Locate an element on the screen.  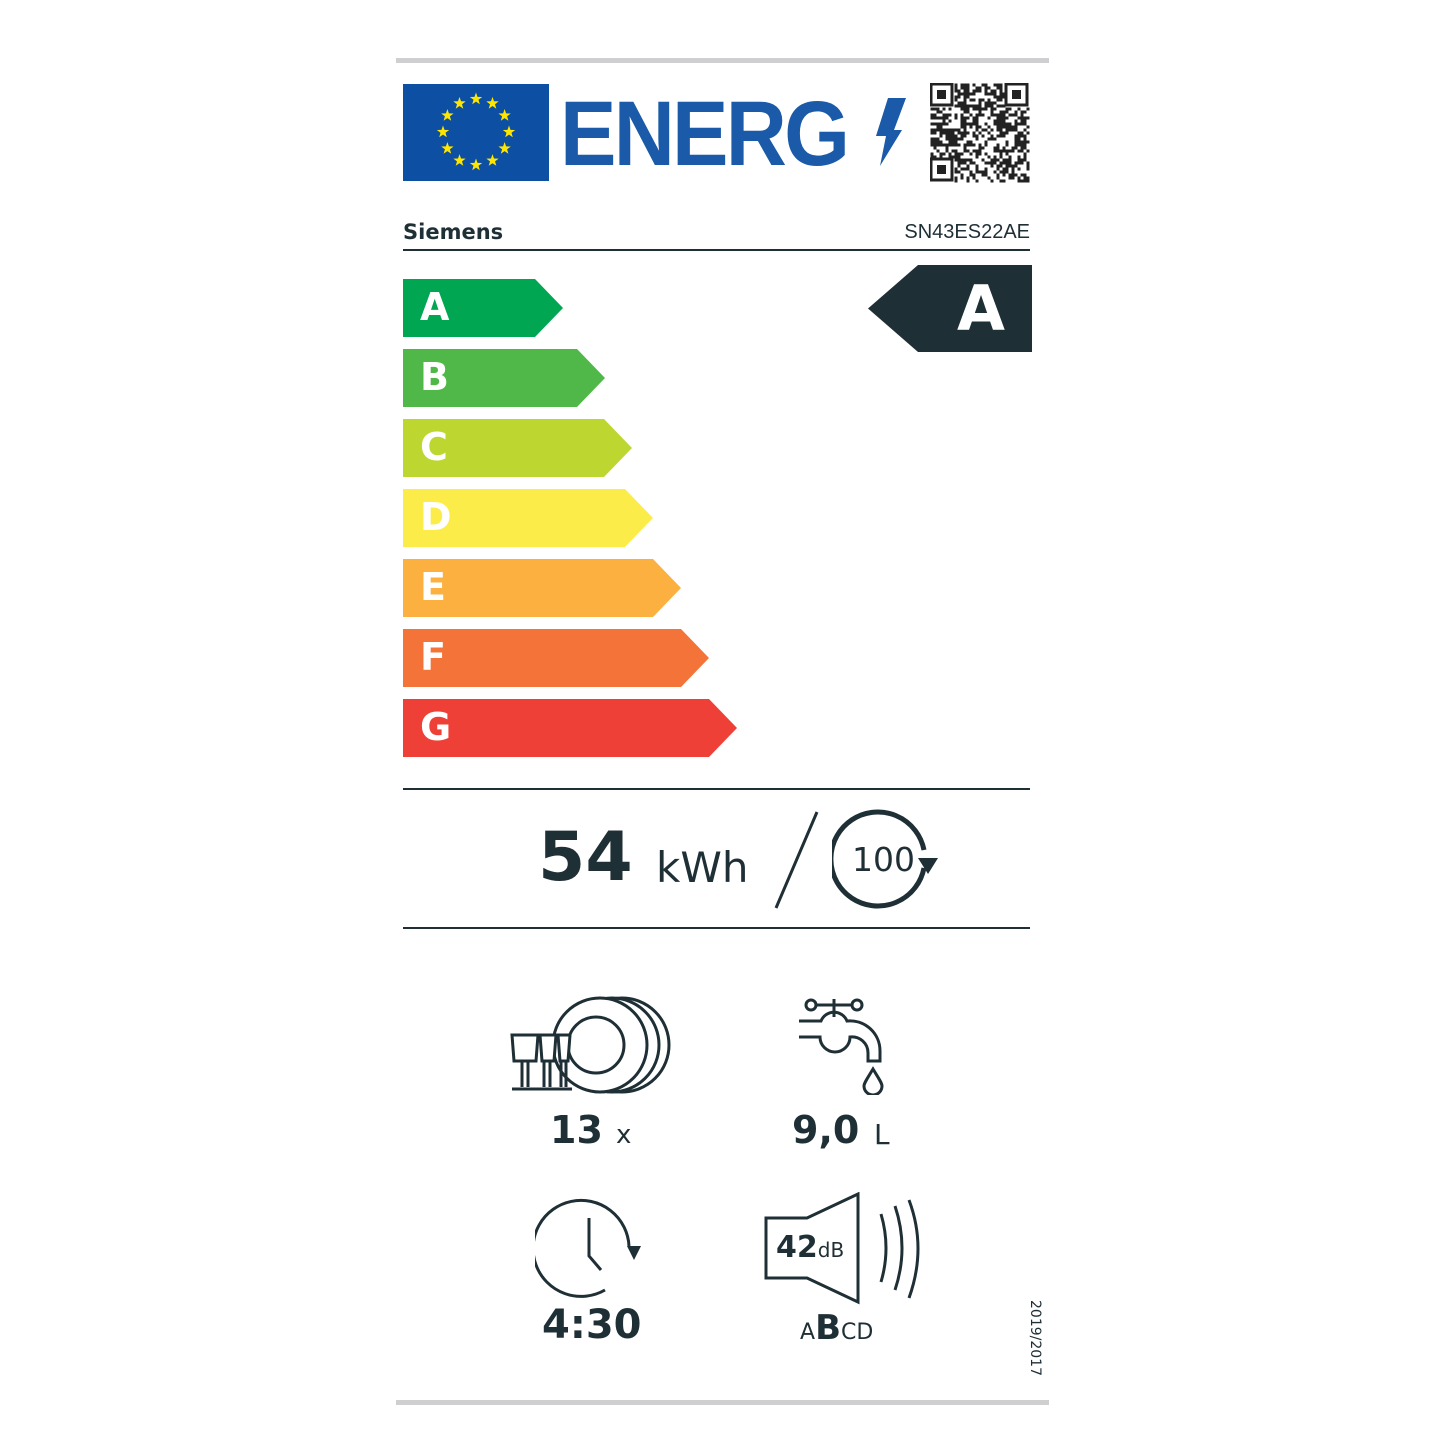
qr-code is located at coordinates (980, 133).